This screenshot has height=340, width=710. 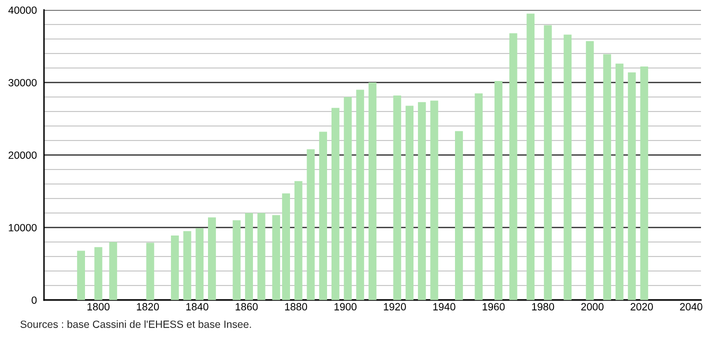 I want to click on x-tick-label: 1980, so click(x=543, y=306).